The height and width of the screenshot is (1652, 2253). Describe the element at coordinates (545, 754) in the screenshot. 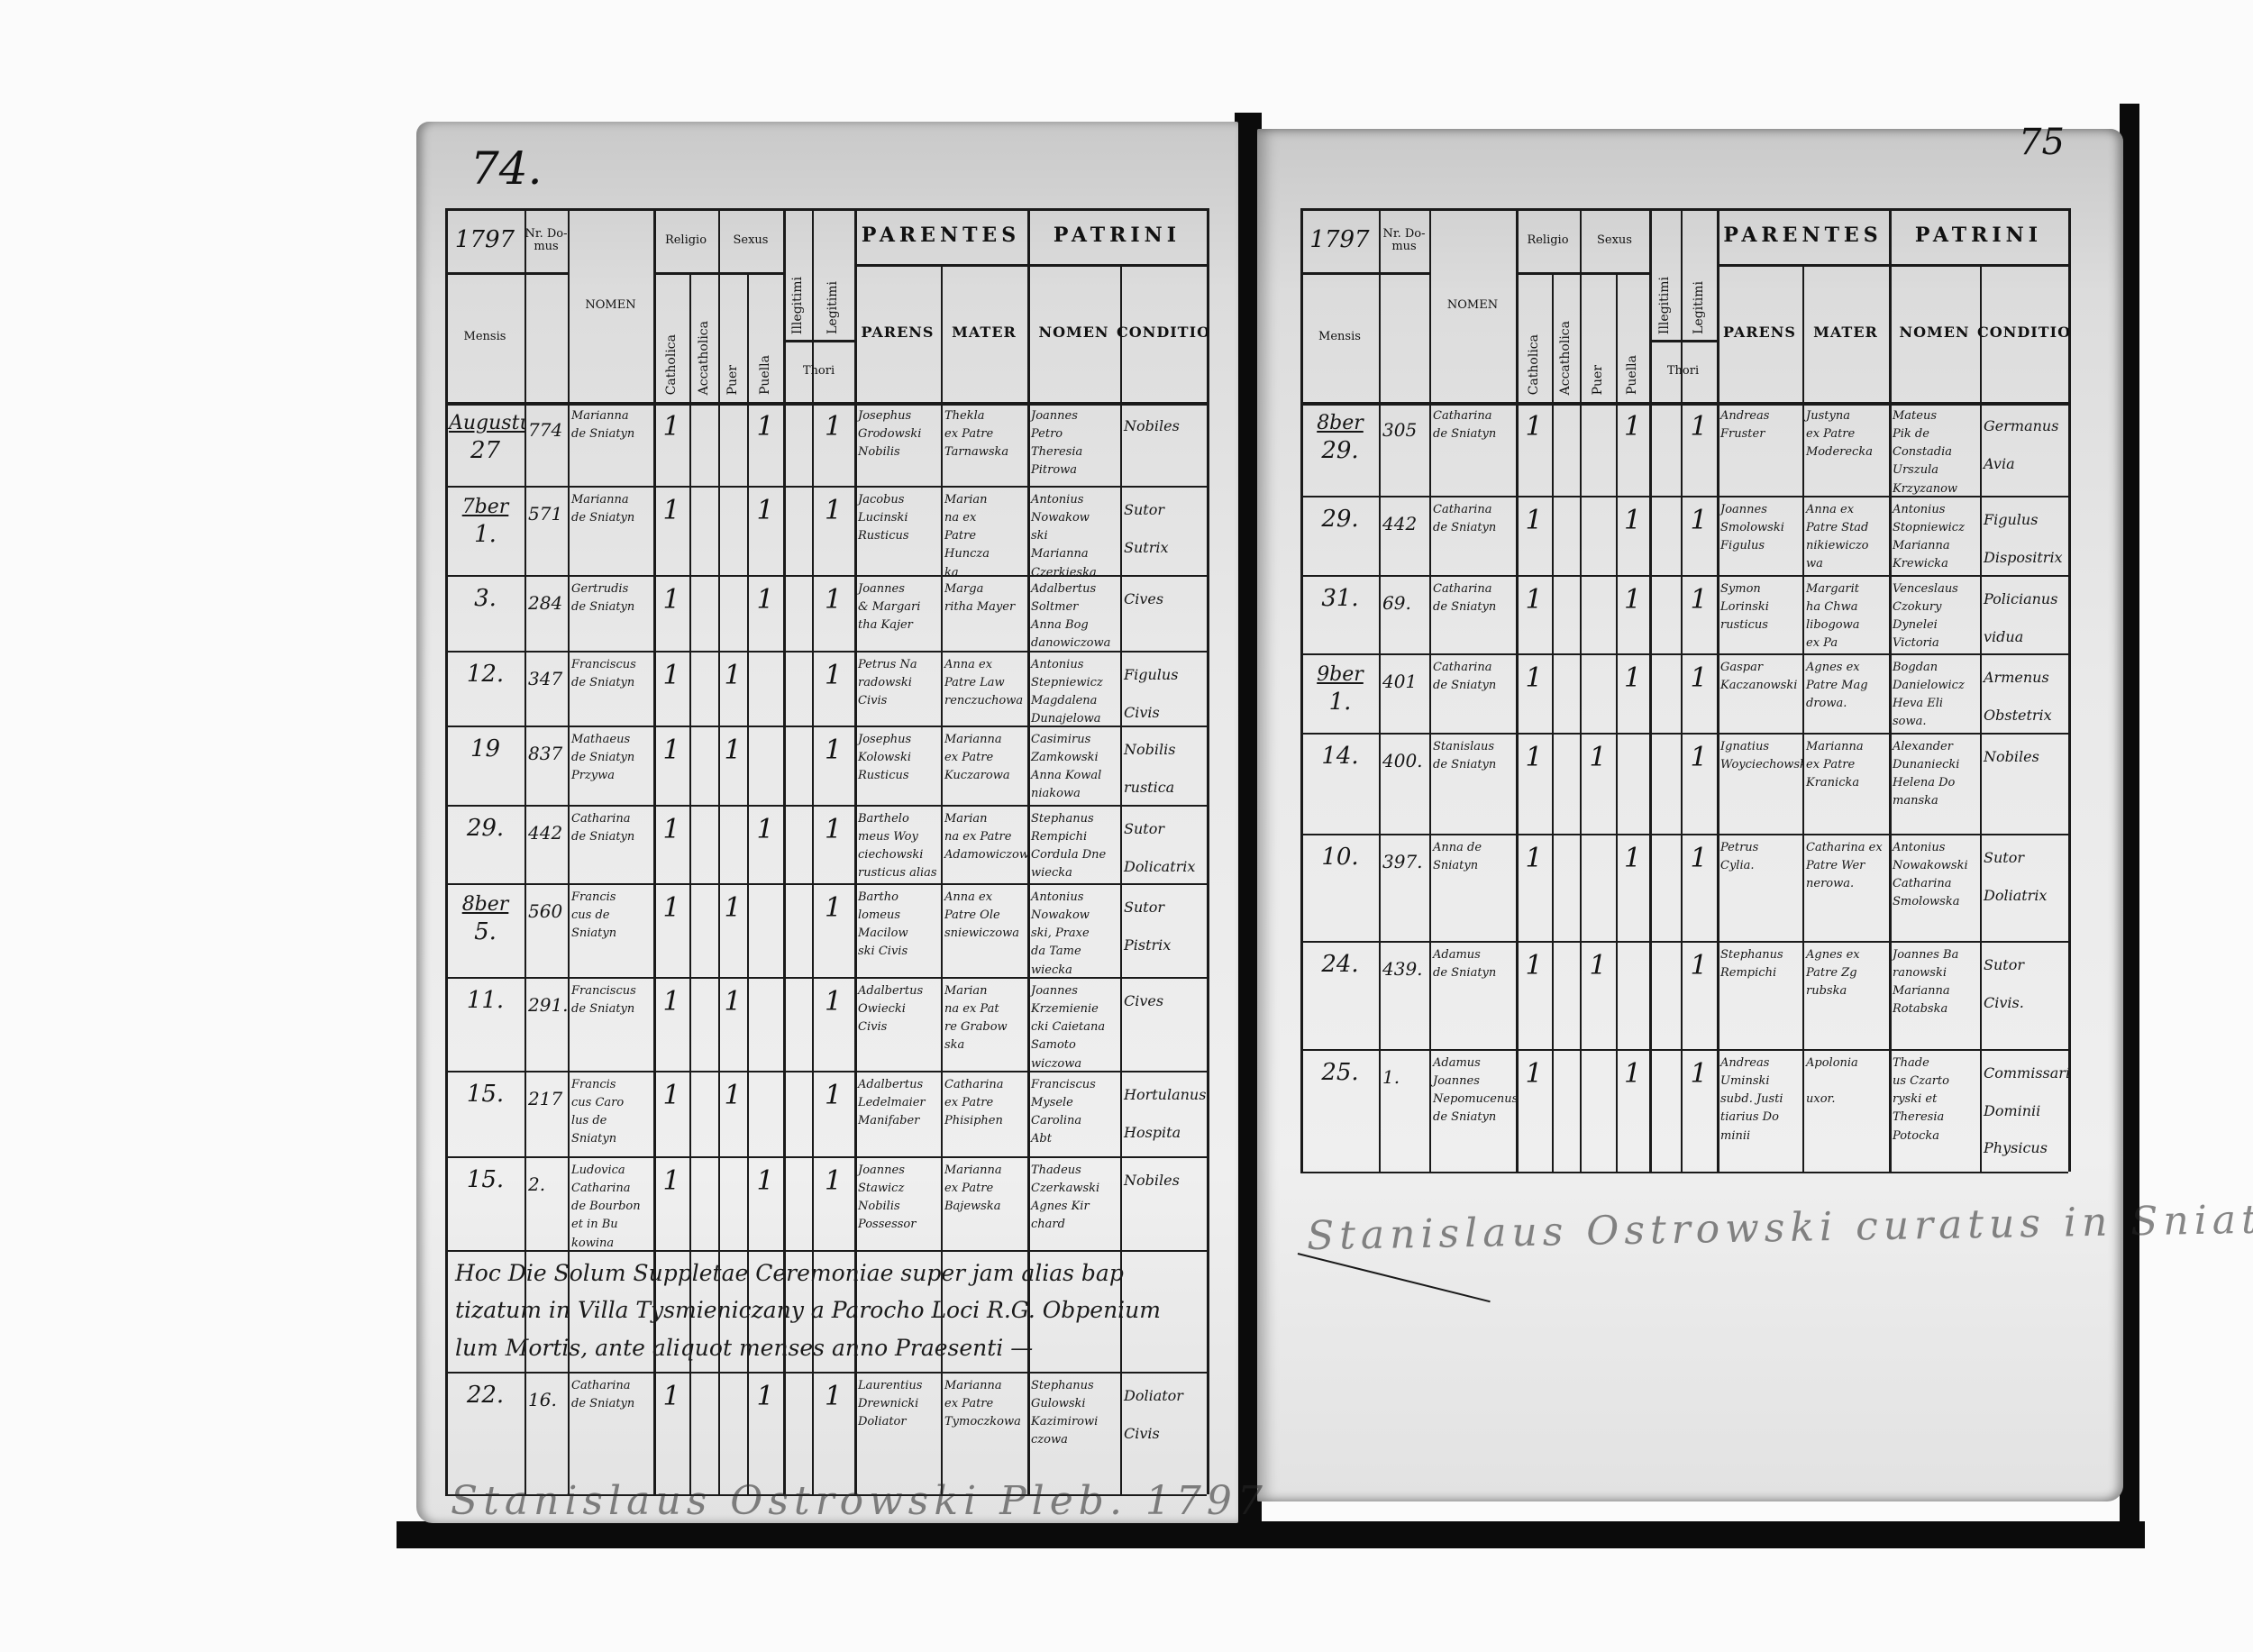

I see `house-number: 837` at that location.